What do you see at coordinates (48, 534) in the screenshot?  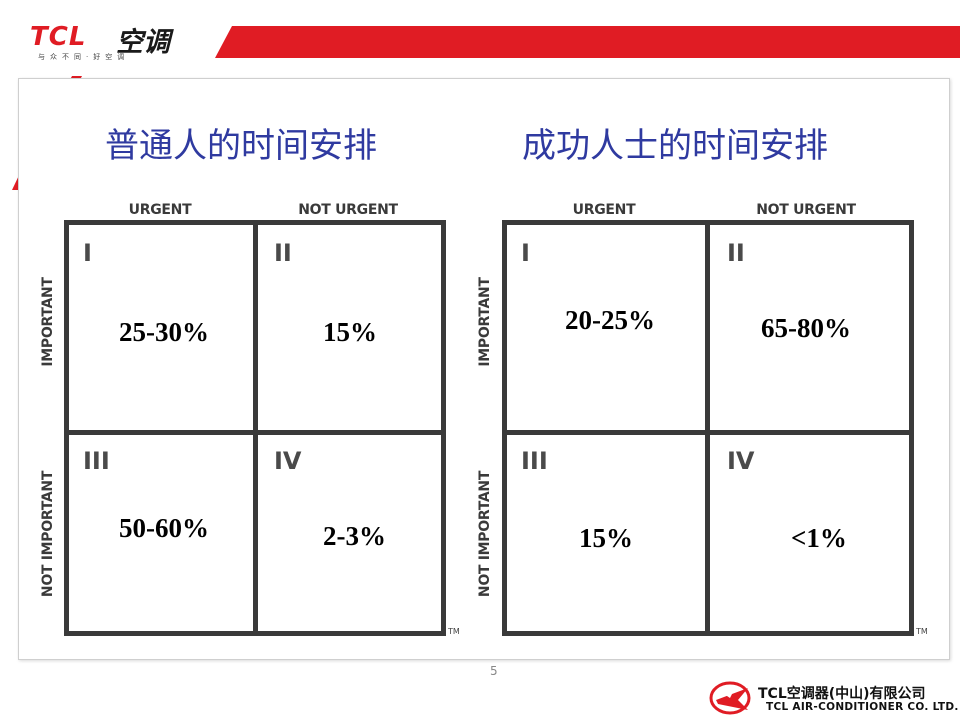 I see `left-row-label-not-important: NOT IMPORTANT` at bounding box center [48, 534].